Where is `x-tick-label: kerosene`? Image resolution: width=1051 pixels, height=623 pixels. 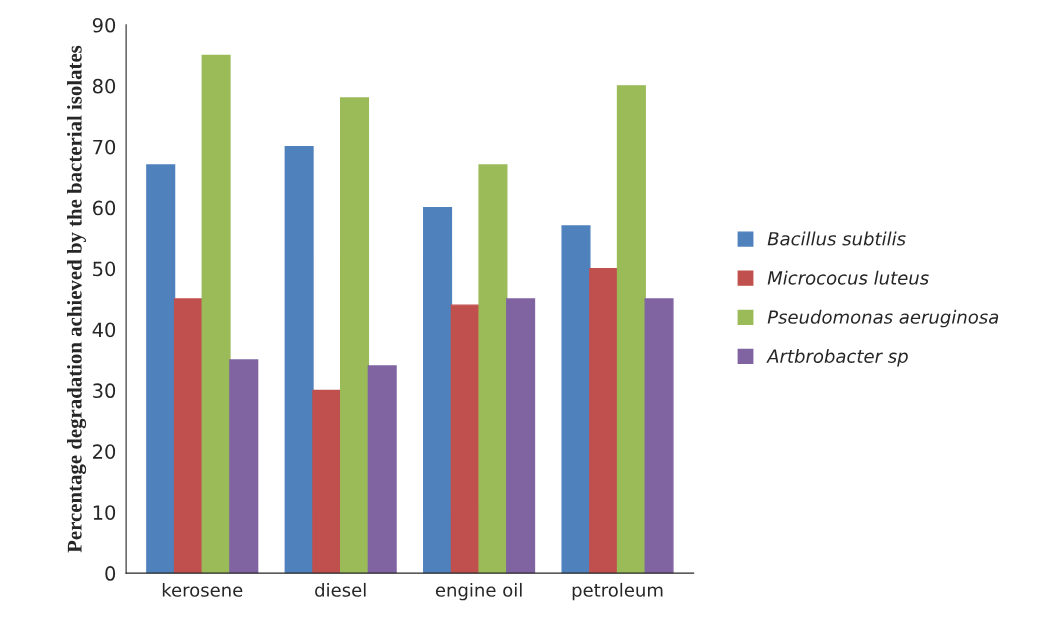
x-tick-label: kerosene is located at coordinates (202, 589).